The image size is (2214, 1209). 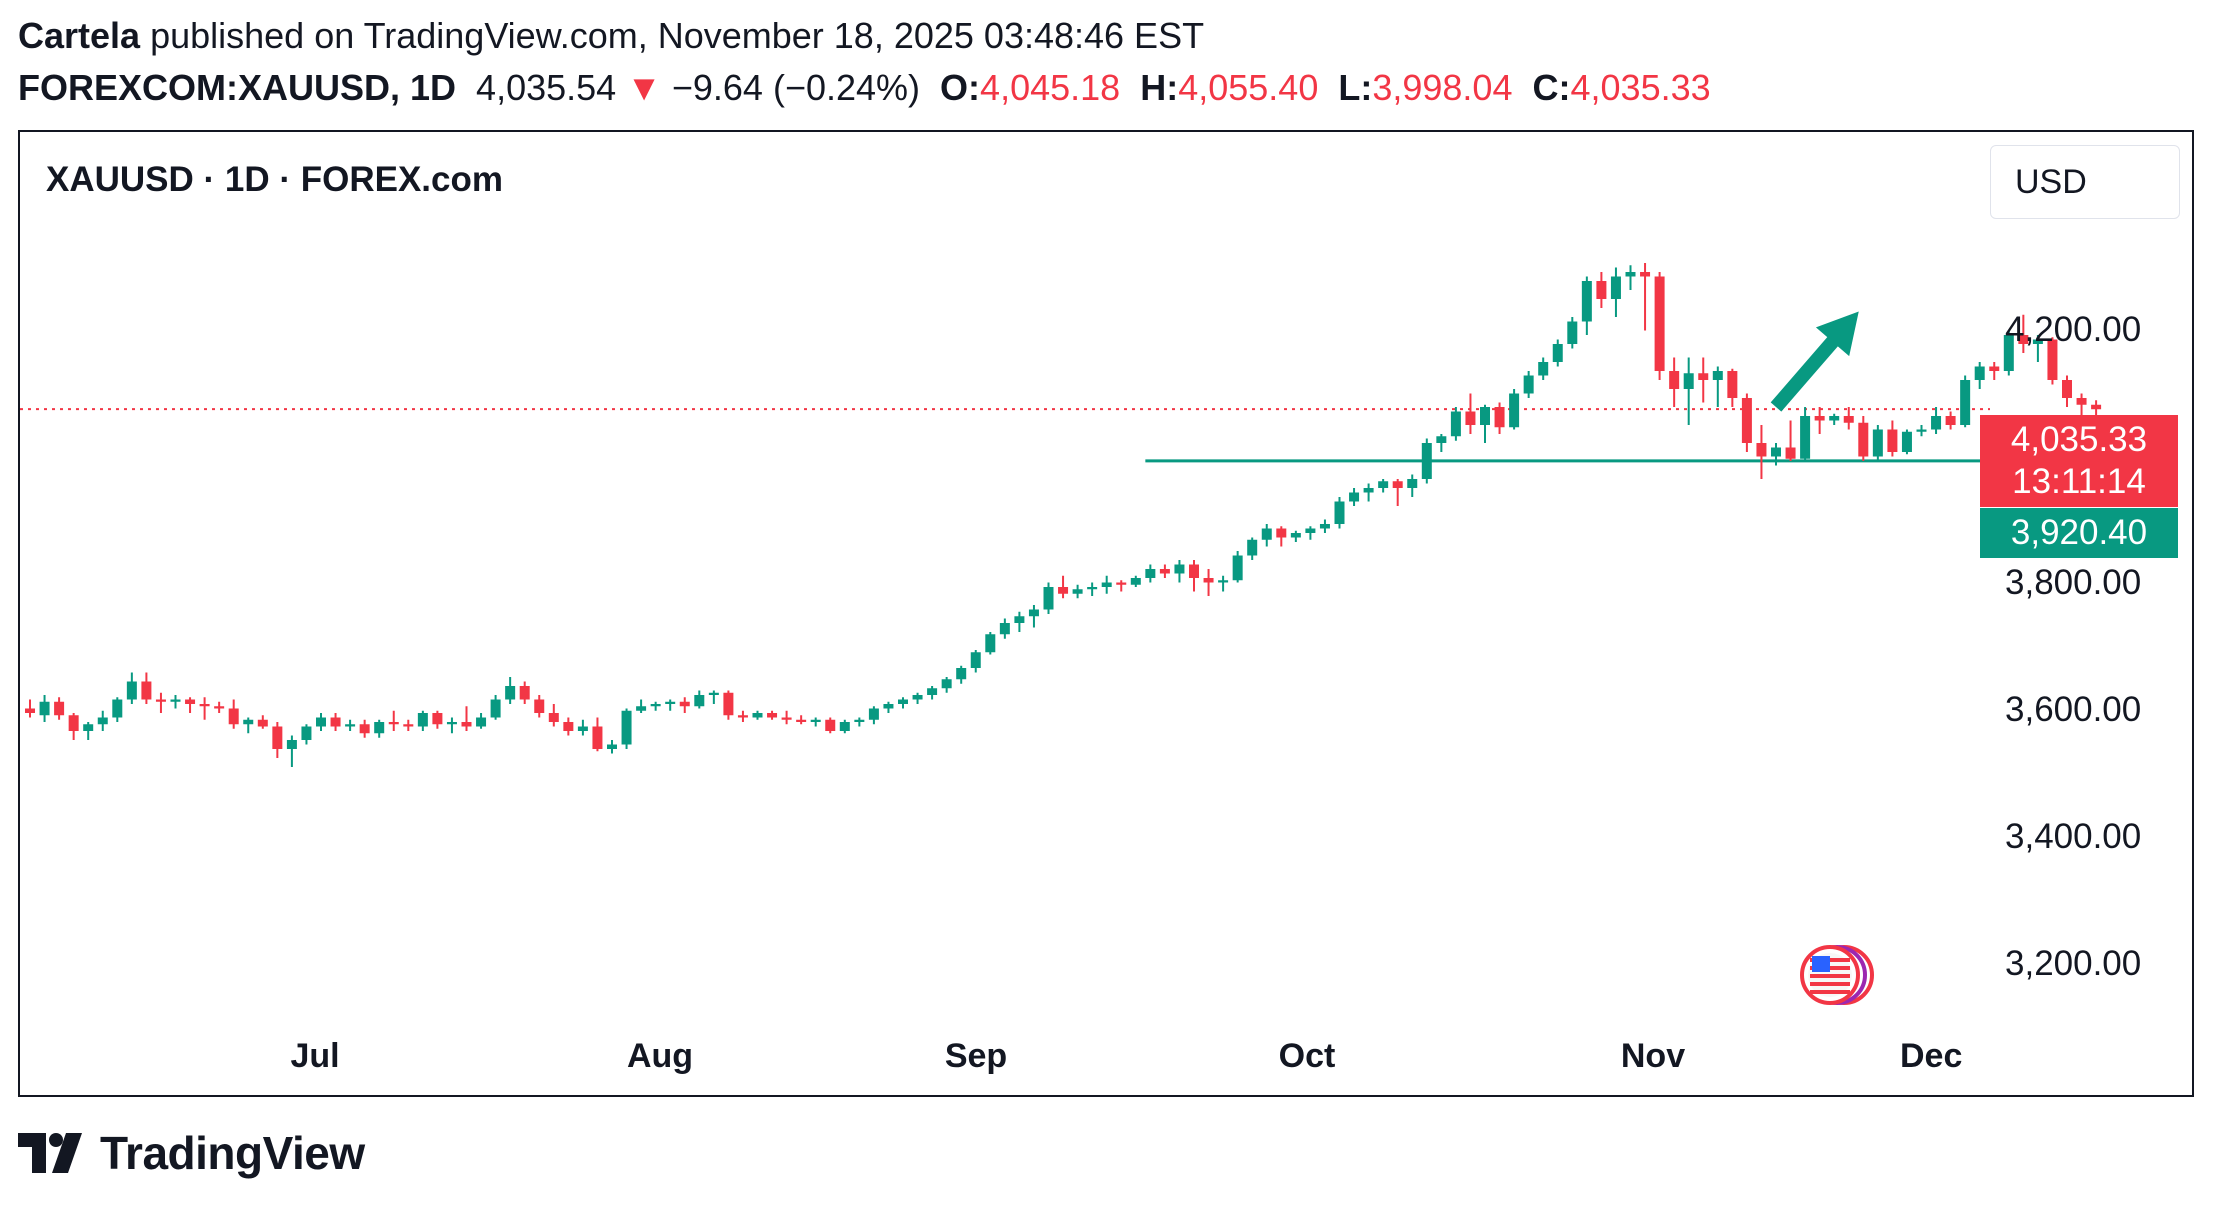 I want to click on x-tick-label: Dec, so click(x=1931, y=1056).